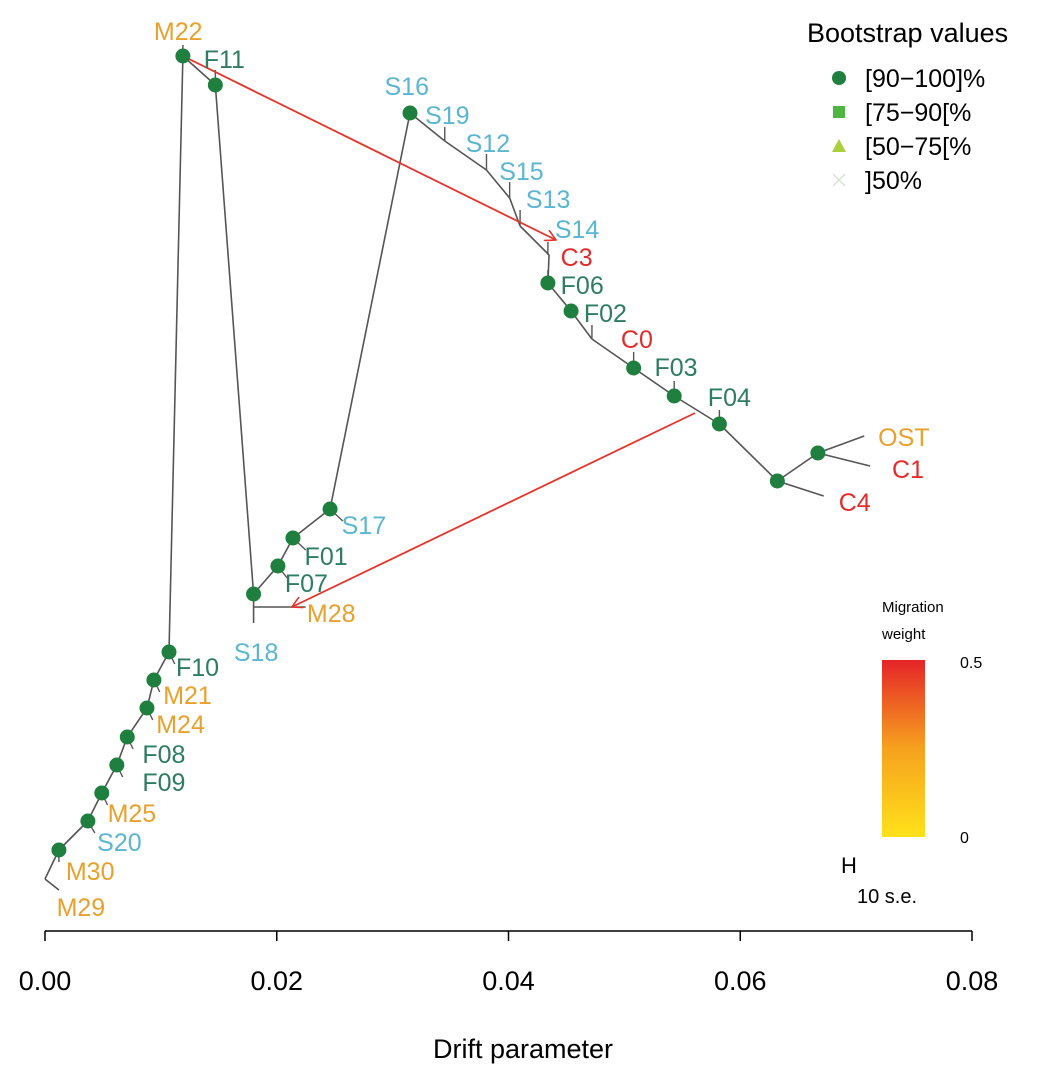  Describe the element at coordinates (548, 283) in the screenshot. I see `bootstrap-node-n16` at that location.